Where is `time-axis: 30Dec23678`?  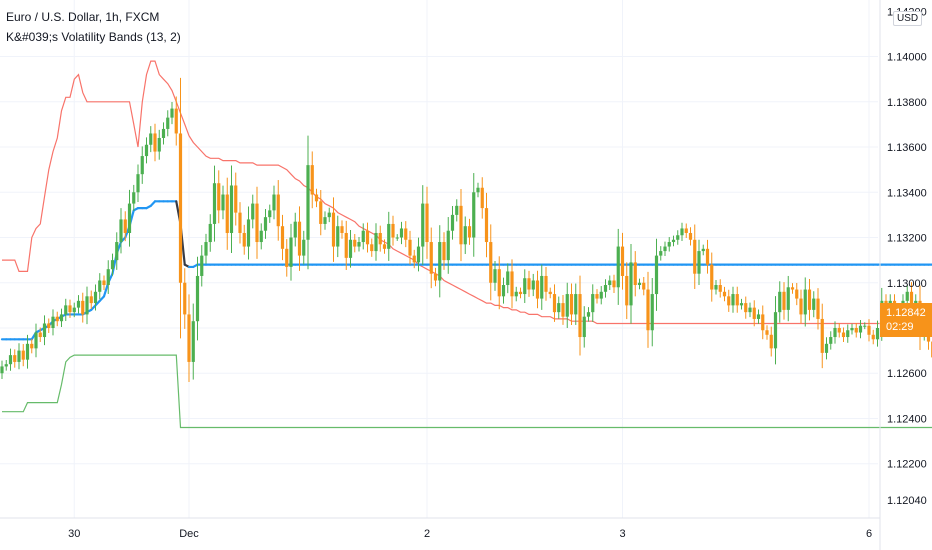 time-axis: 30Dec23678 is located at coordinates (500, 534).